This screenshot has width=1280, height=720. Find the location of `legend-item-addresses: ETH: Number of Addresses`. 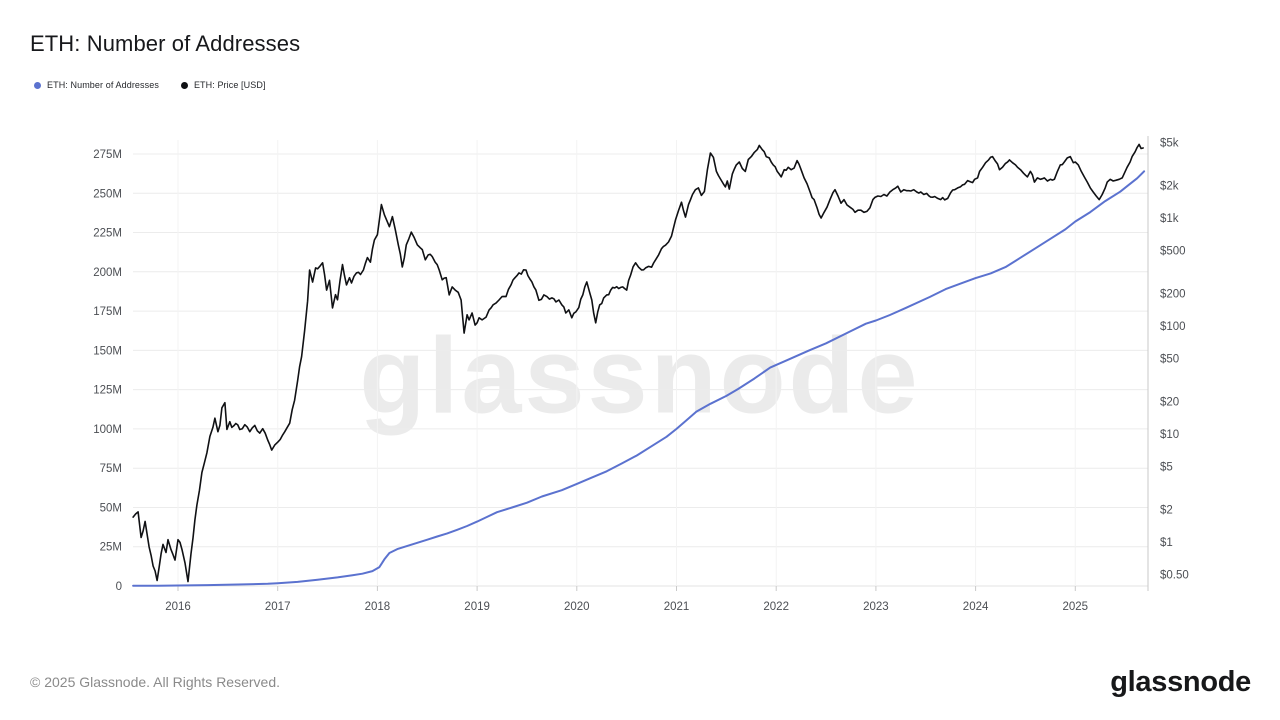

legend-item-addresses: ETH: Number of Addresses is located at coordinates (96, 85).